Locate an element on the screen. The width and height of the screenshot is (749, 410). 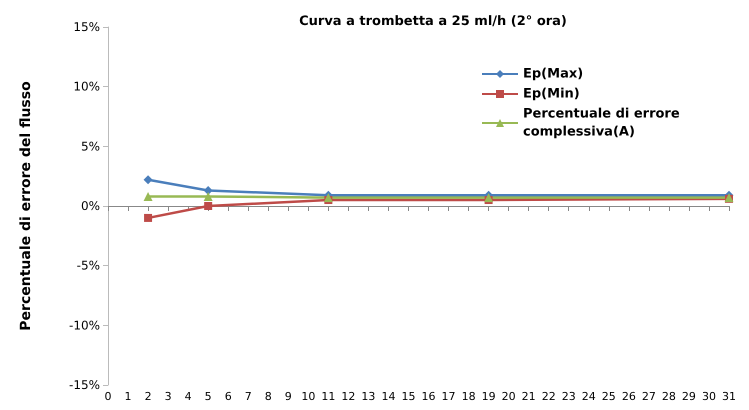
x-tick-label: 2 is located at coordinates (148, 396).